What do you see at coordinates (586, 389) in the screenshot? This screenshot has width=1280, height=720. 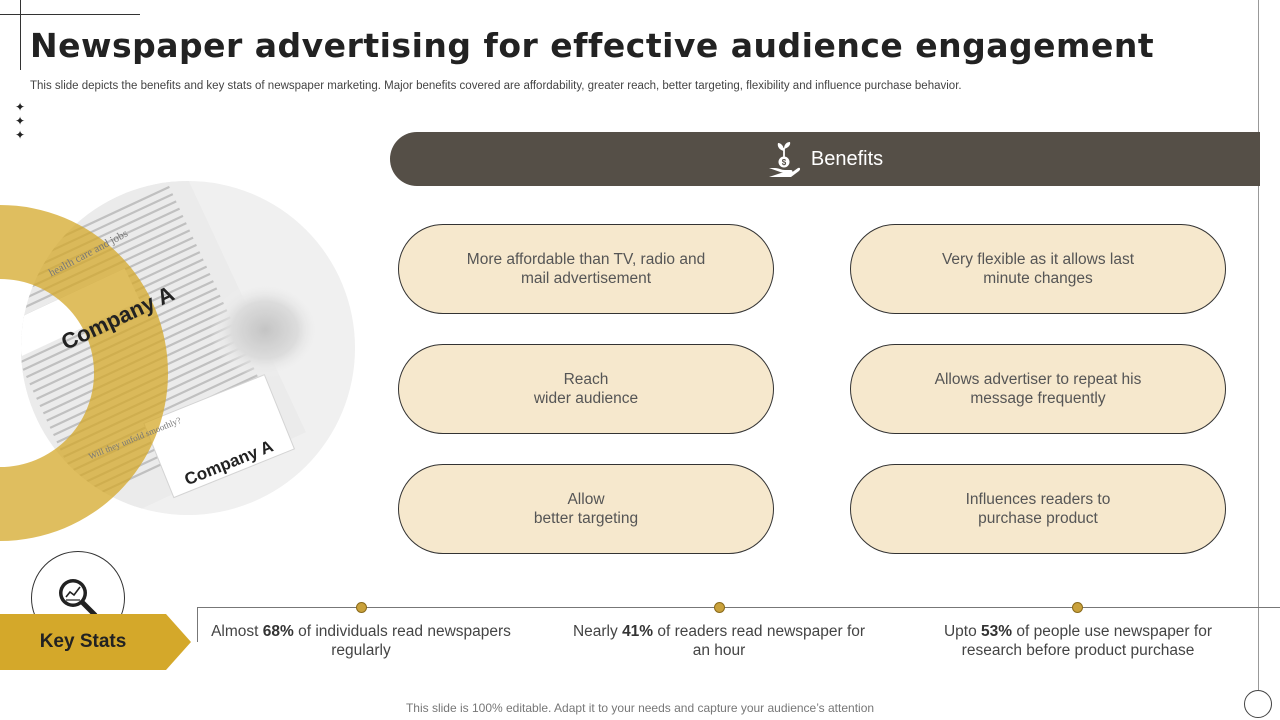 I see `benefit-pill: Reach wider audience` at bounding box center [586, 389].